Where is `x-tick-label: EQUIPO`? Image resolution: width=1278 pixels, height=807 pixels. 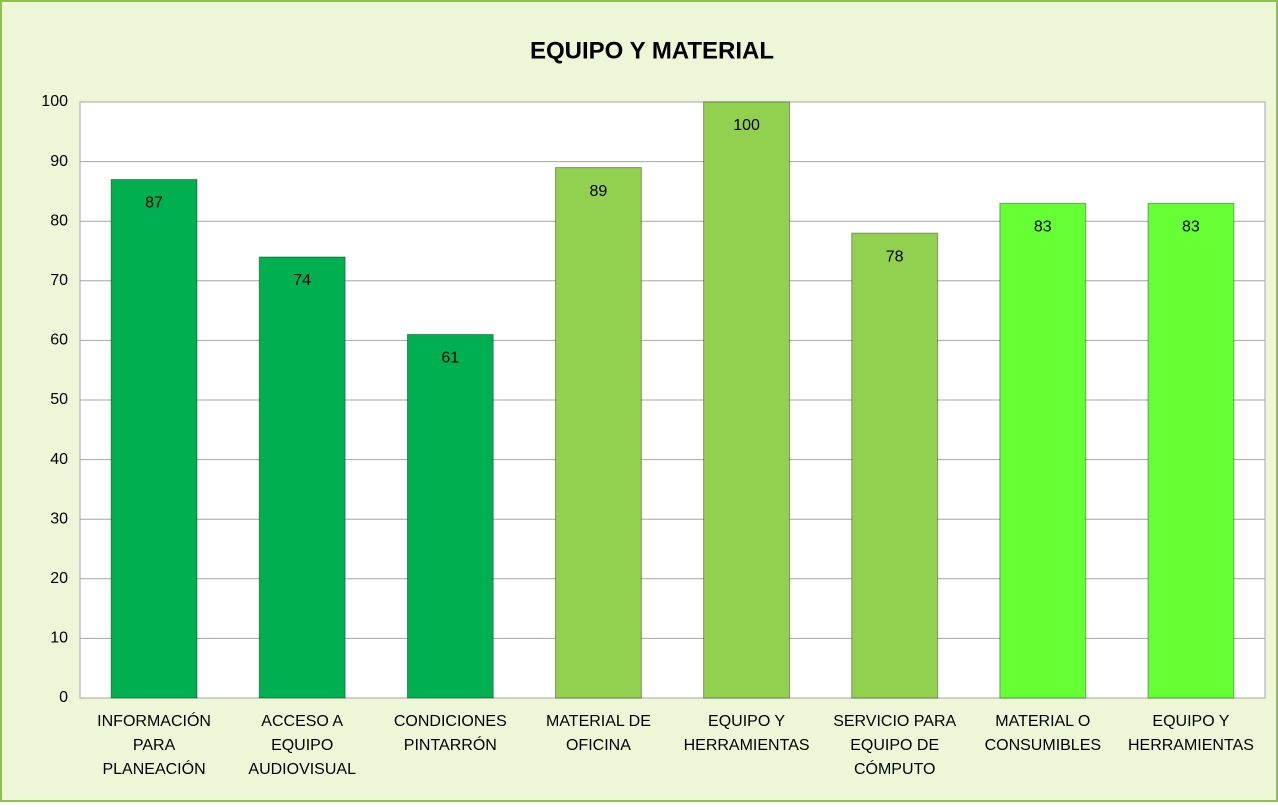
x-tick-label: EQUIPO is located at coordinates (302, 745).